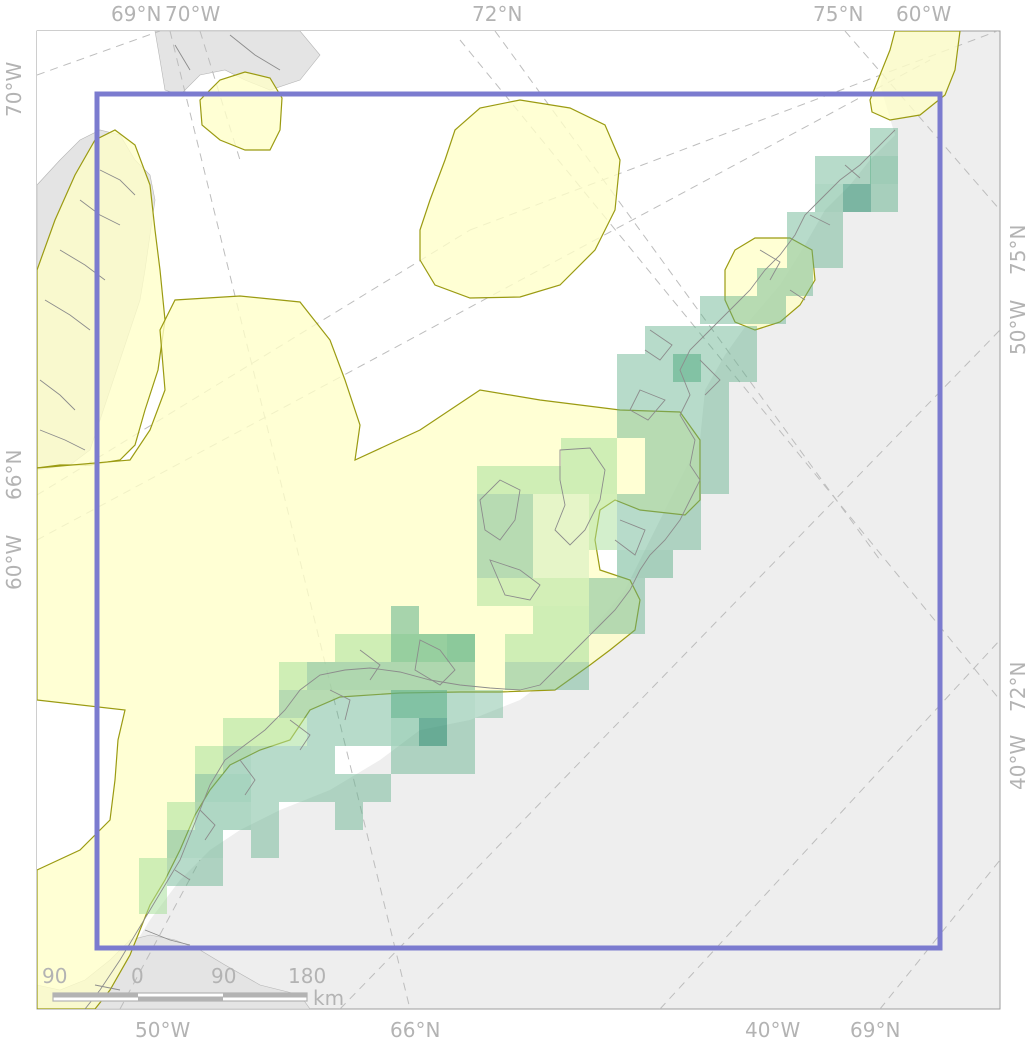 This screenshot has width=1033, height=1044. What do you see at coordinates (14, 474) in the screenshot?
I see `graticule-label-left-1: 66°N` at bounding box center [14, 474].